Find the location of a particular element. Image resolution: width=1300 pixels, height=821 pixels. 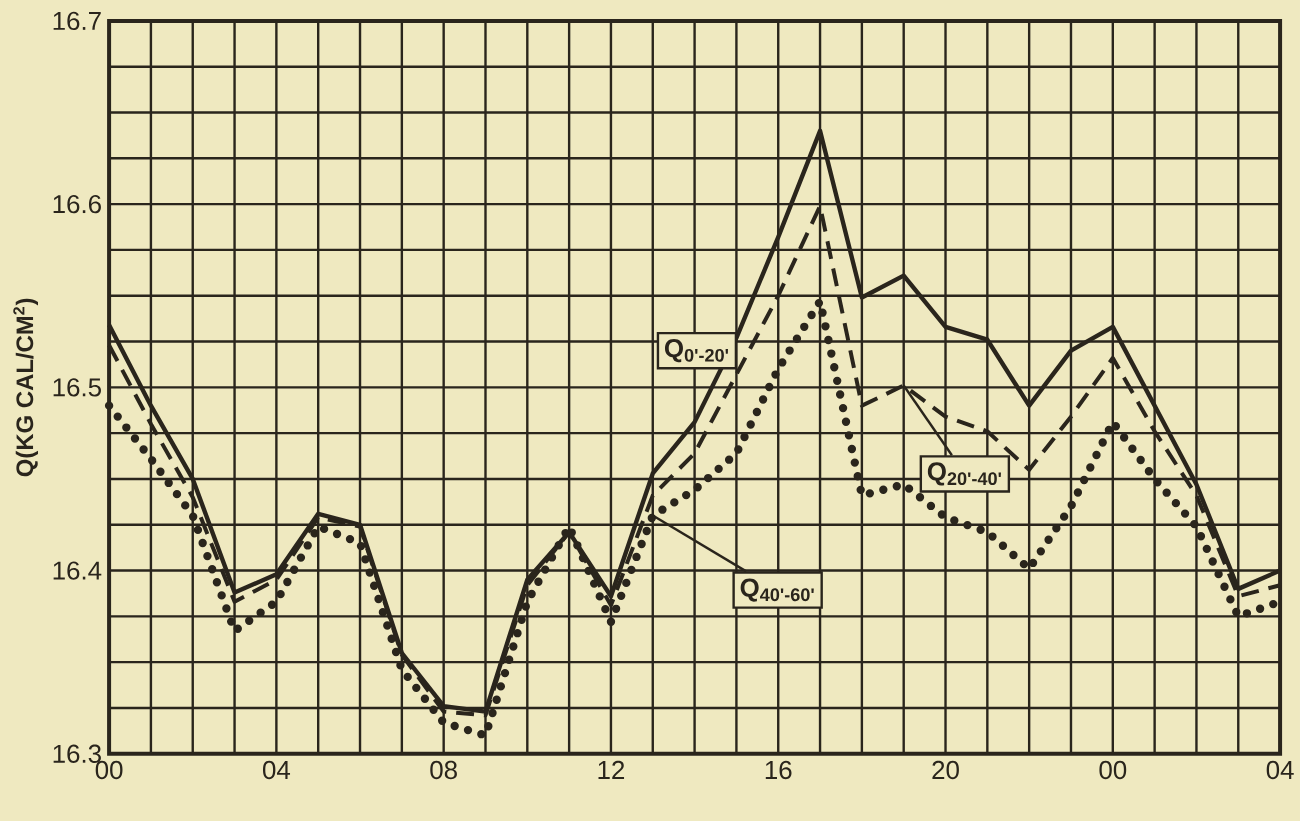

x-tick-label: 00 is located at coordinates (1113, 769).